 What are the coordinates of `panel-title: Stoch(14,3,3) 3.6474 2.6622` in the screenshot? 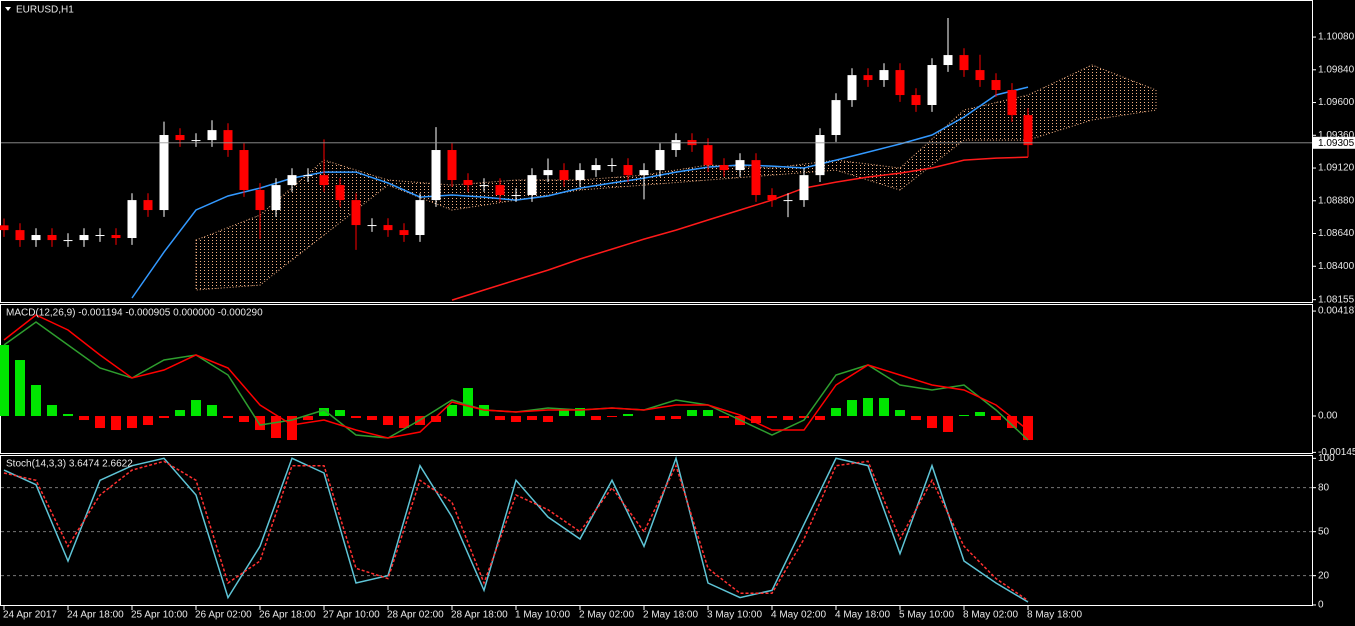 It's located at (69, 464).